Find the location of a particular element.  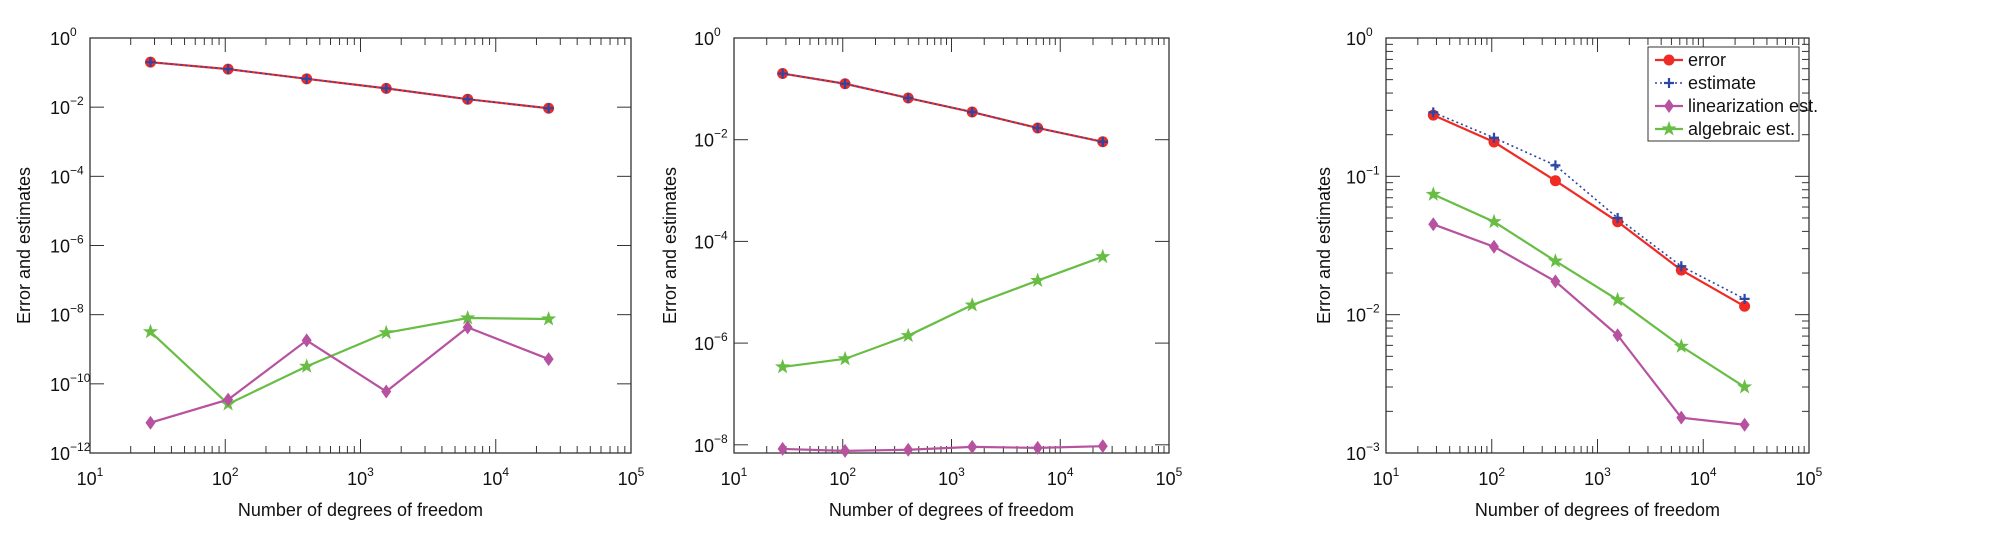

series-error is located at coordinates (943, 108).